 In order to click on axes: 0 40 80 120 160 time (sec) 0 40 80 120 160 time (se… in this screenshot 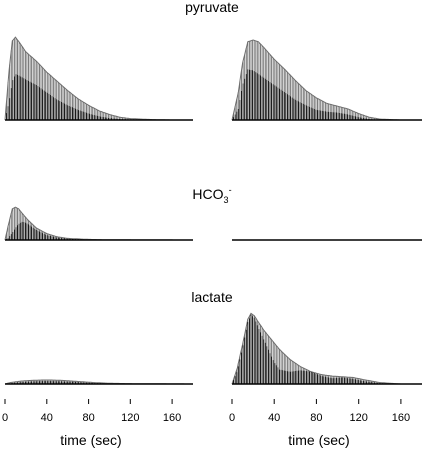, I will do `click(206, 423)`.